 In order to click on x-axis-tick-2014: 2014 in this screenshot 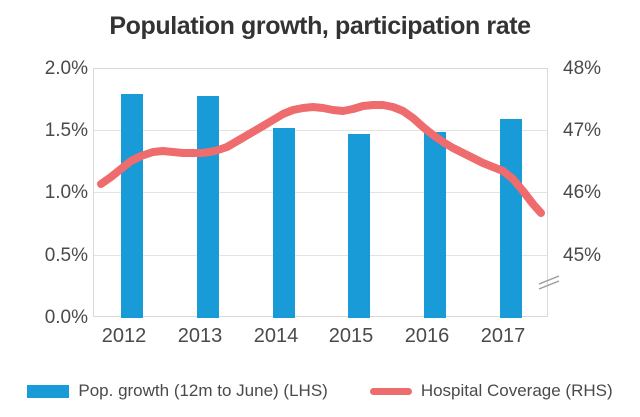, I will do `click(276, 336)`.